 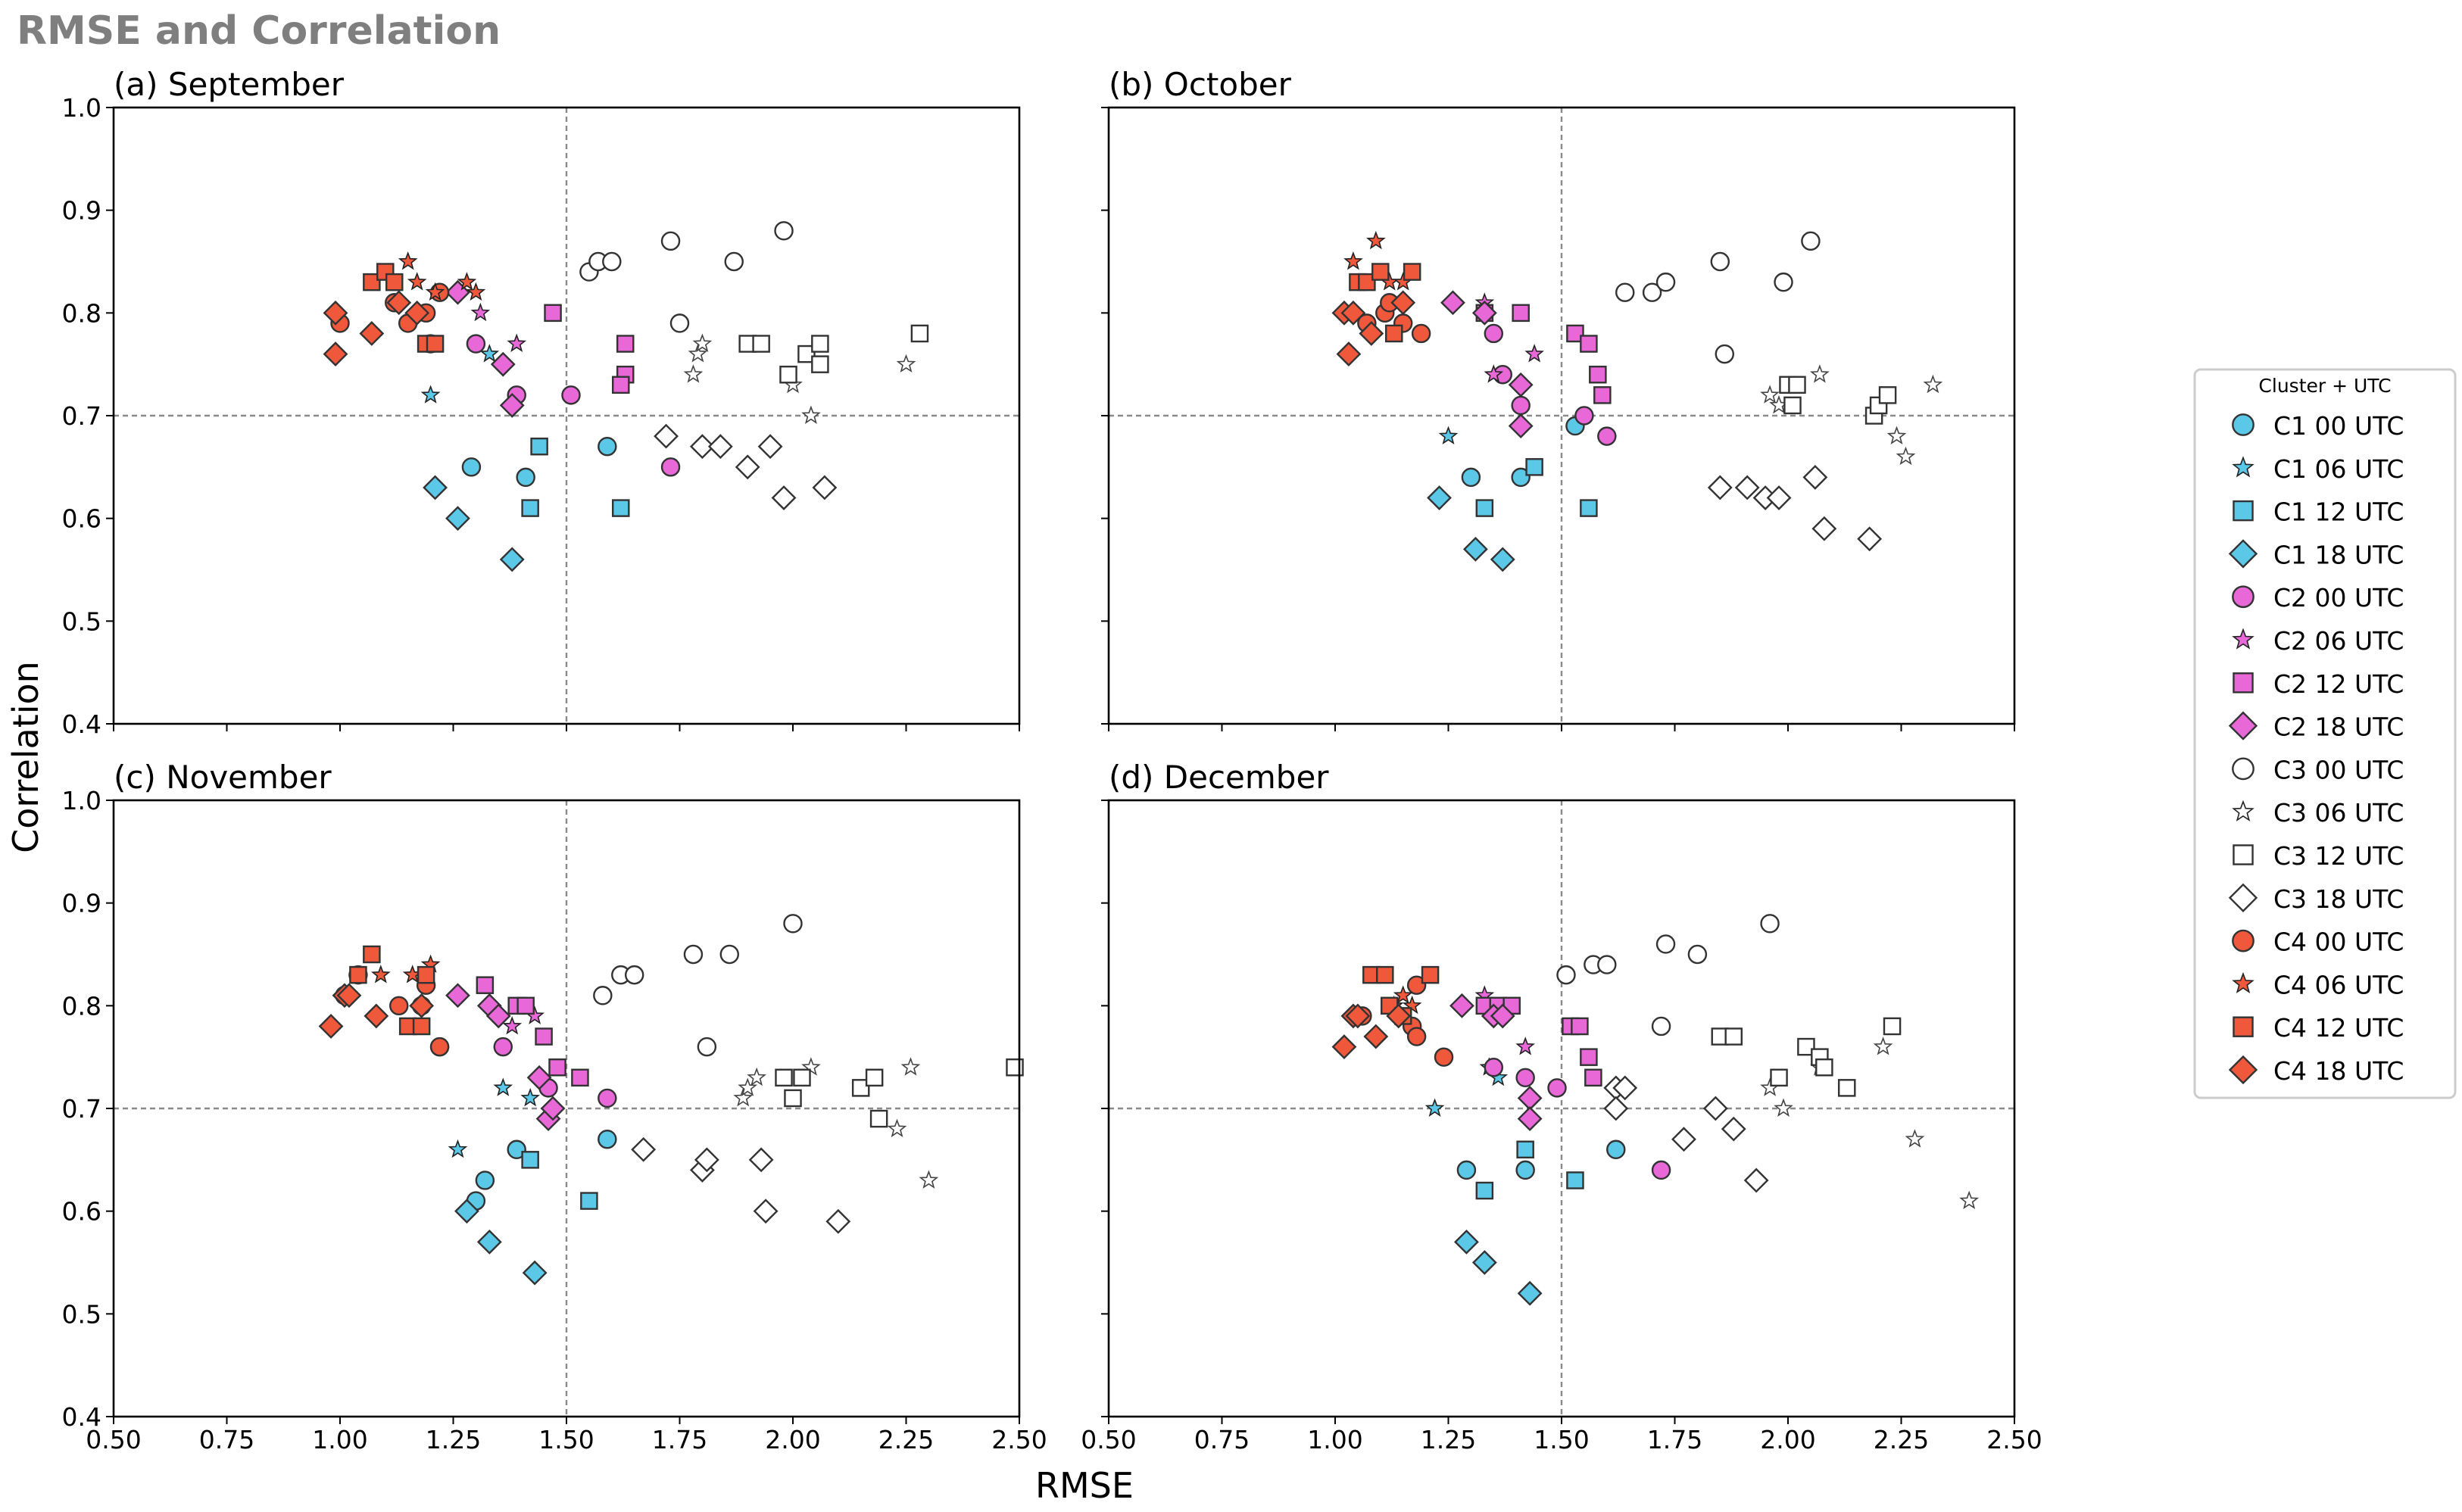 I want to click on figure-title: RMSE and Correlation, so click(x=259, y=31).